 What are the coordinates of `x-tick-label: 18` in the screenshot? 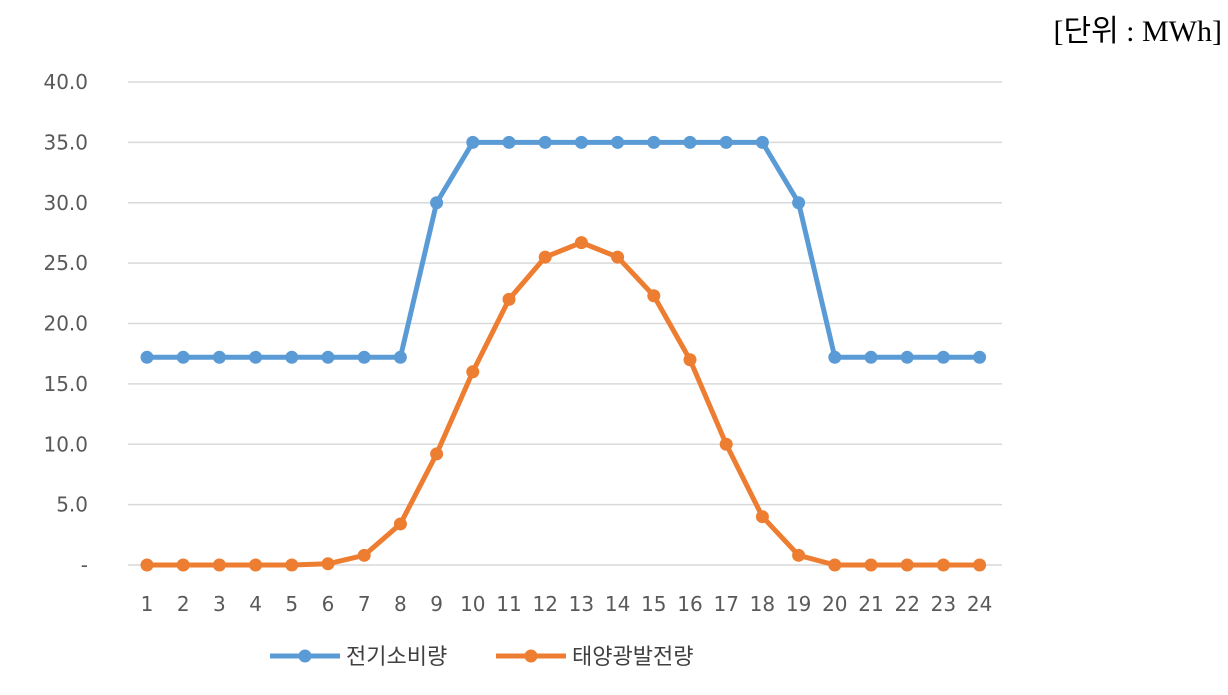 It's located at (762, 604).